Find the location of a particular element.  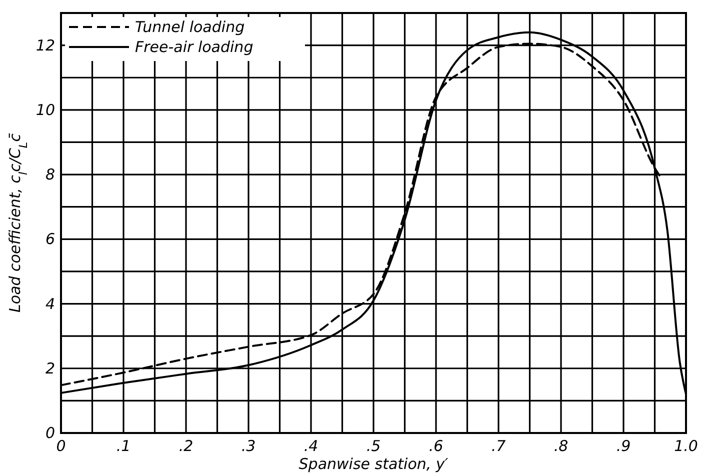

x-tick-label: .2 is located at coordinates (186, 446).